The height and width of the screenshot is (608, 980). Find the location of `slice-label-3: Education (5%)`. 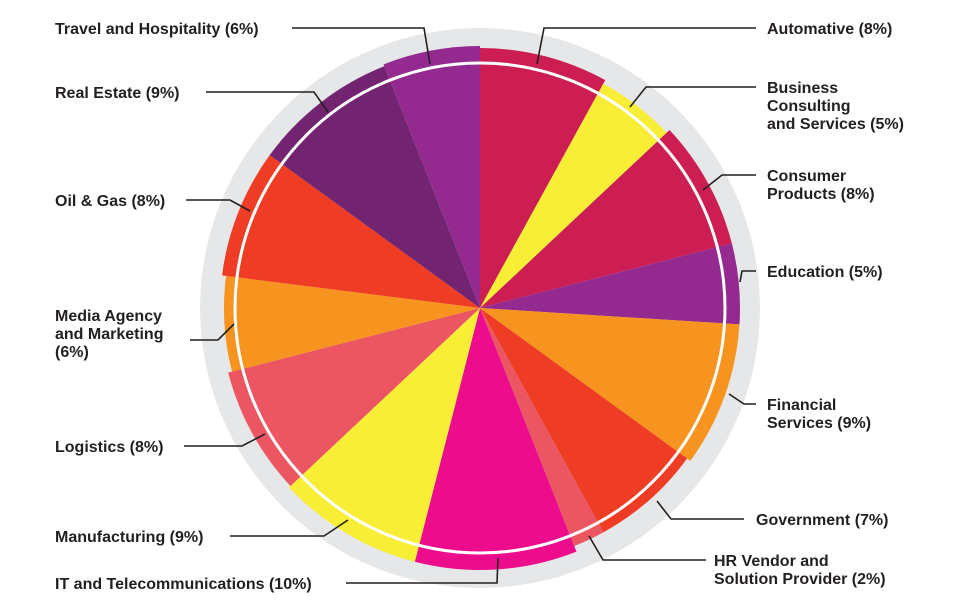

slice-label-3: Education (5%) is located at coordinates (825, 272).